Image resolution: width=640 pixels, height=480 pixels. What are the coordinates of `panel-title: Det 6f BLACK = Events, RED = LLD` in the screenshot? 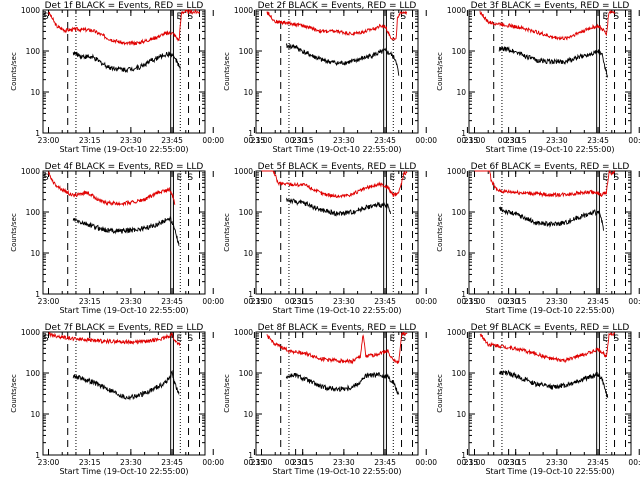 It's located at (550, 167).